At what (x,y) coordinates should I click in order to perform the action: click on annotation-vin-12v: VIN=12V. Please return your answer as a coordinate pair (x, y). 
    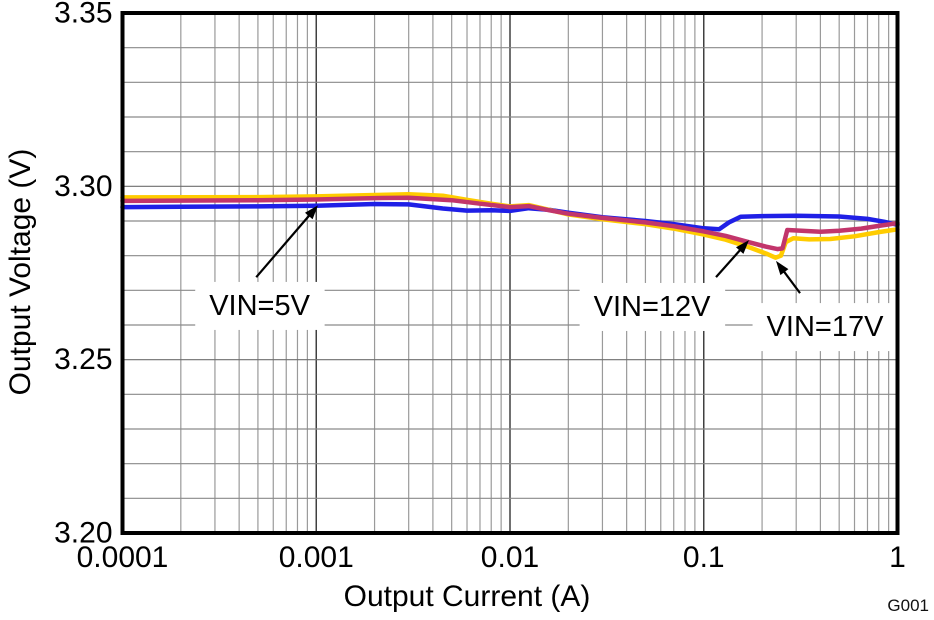
    Looking at the image, I should click on (652, 306).